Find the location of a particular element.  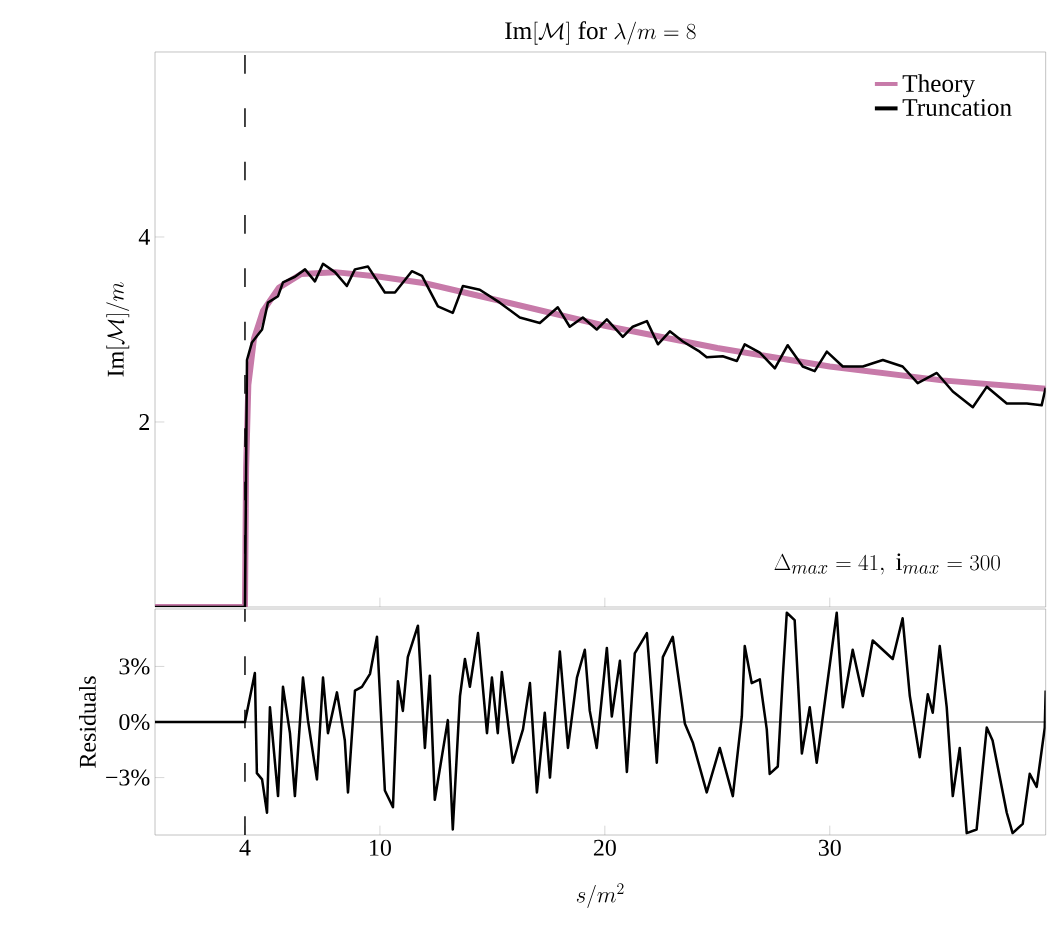

y-tick-label: −3% is located at coordinates (128, 777).